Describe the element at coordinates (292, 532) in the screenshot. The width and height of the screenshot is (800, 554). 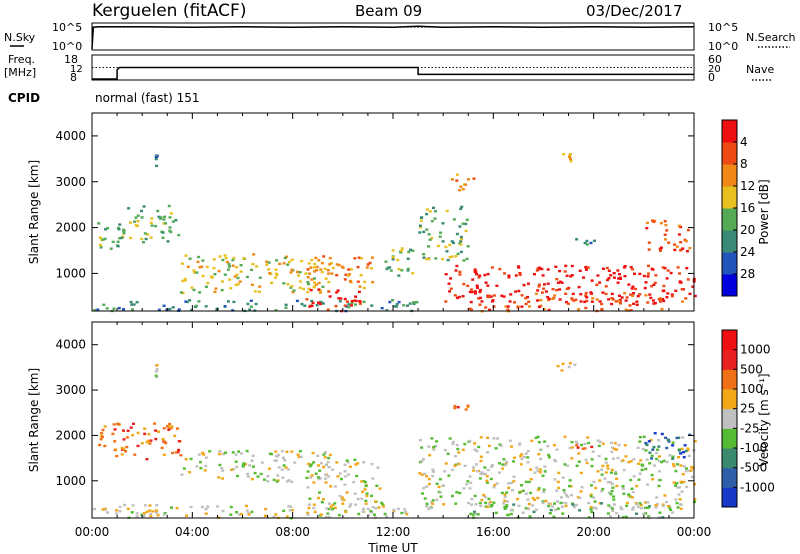
I see `x-tick-label: 08:00` at that location.